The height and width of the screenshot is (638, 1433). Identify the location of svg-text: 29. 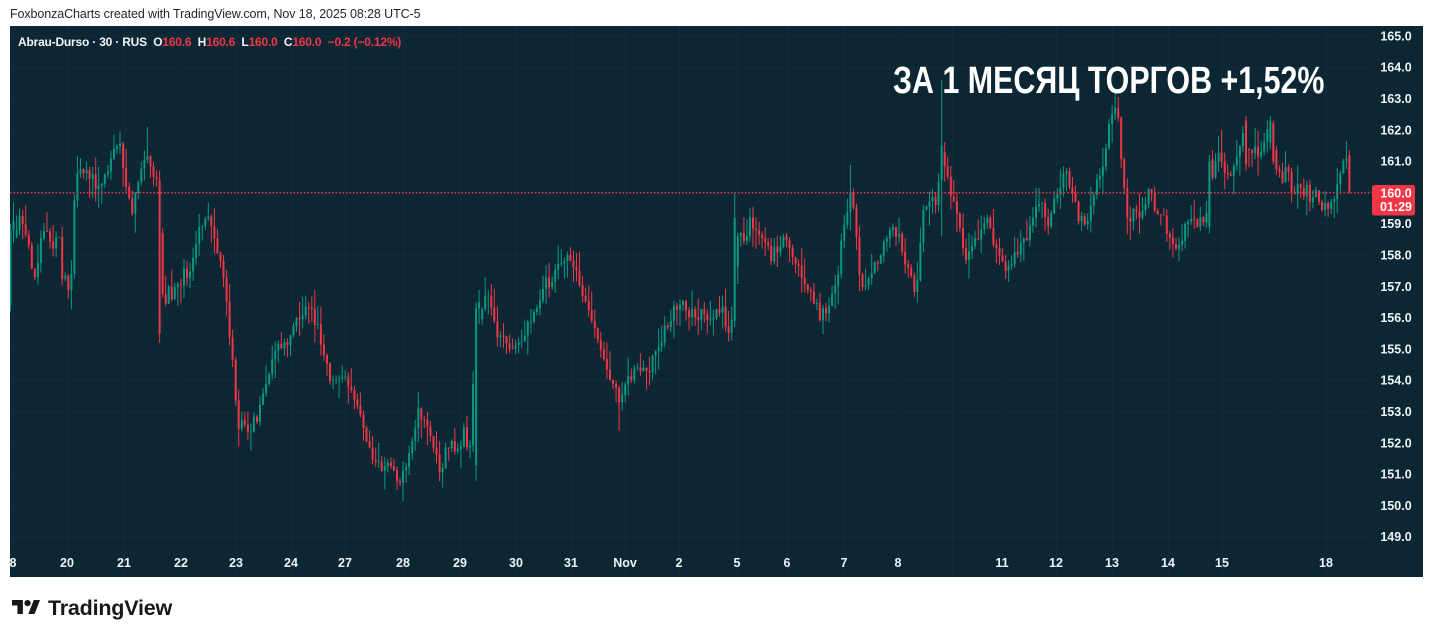
(460, 563).